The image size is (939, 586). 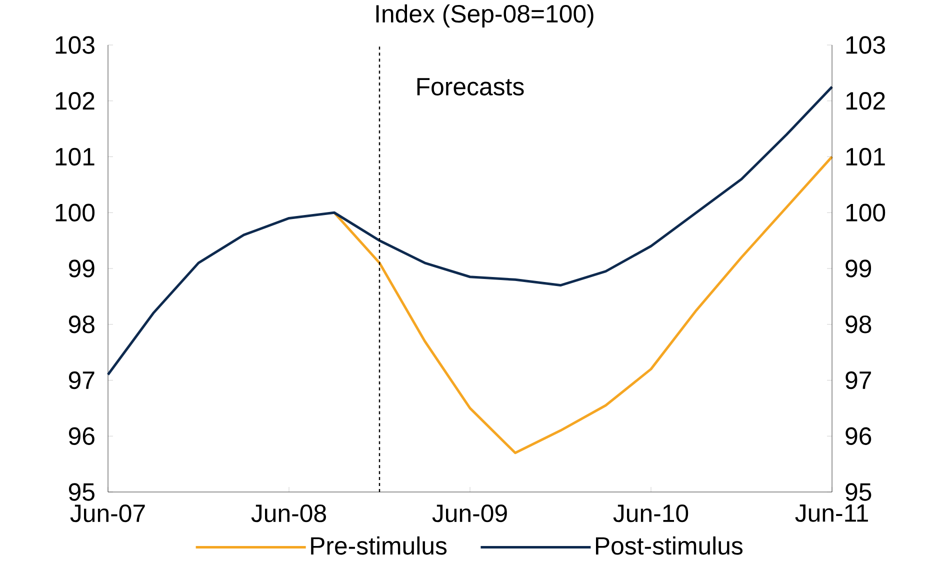 What do you see at coordinates (859, 269) in the screenshot?
I see `y2-tick-label: 99` at bounding box center [859, 269].